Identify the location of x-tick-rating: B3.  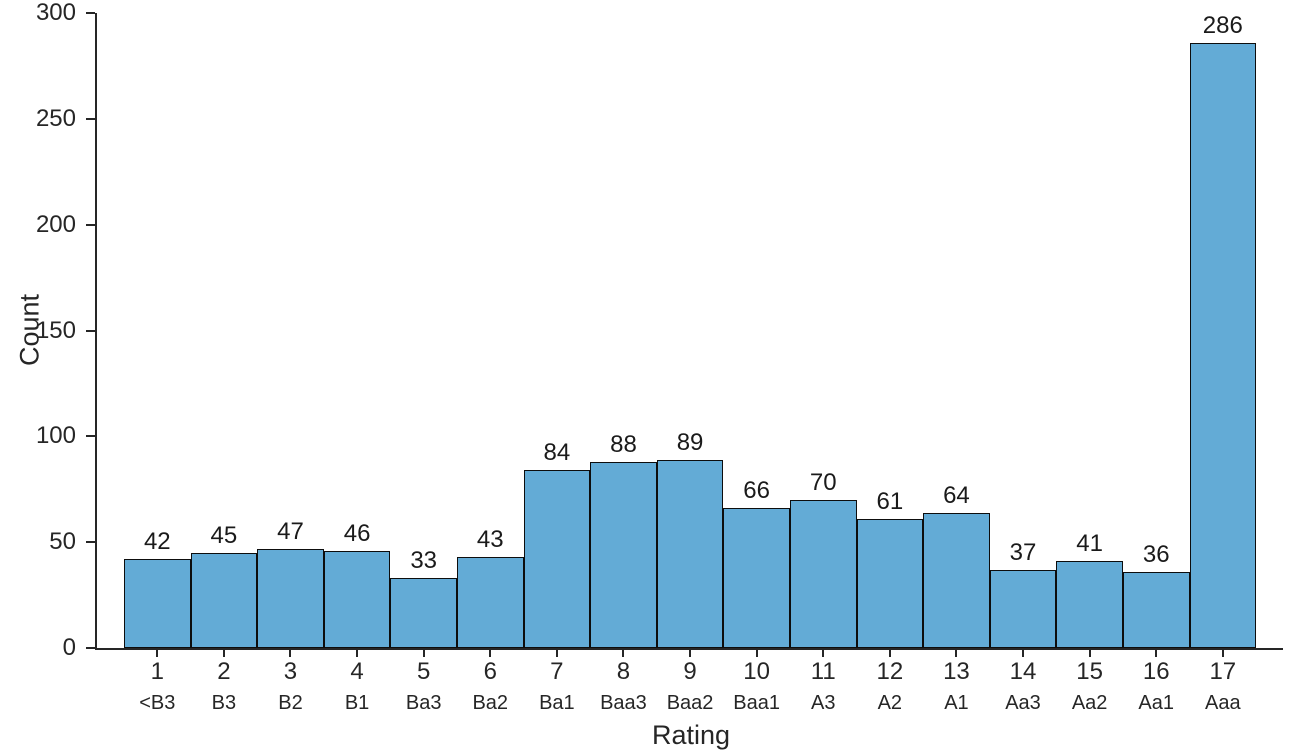
(224, 703).